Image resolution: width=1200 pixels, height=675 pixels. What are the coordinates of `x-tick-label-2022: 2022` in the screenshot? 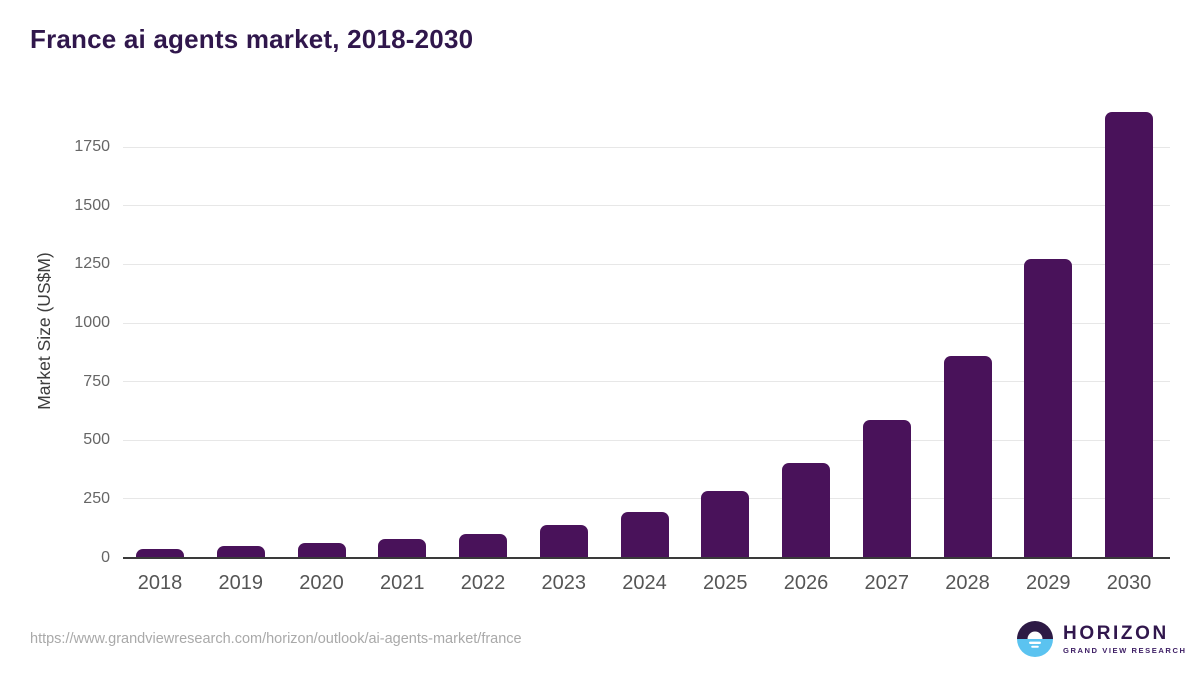 It's located at (483, 583).